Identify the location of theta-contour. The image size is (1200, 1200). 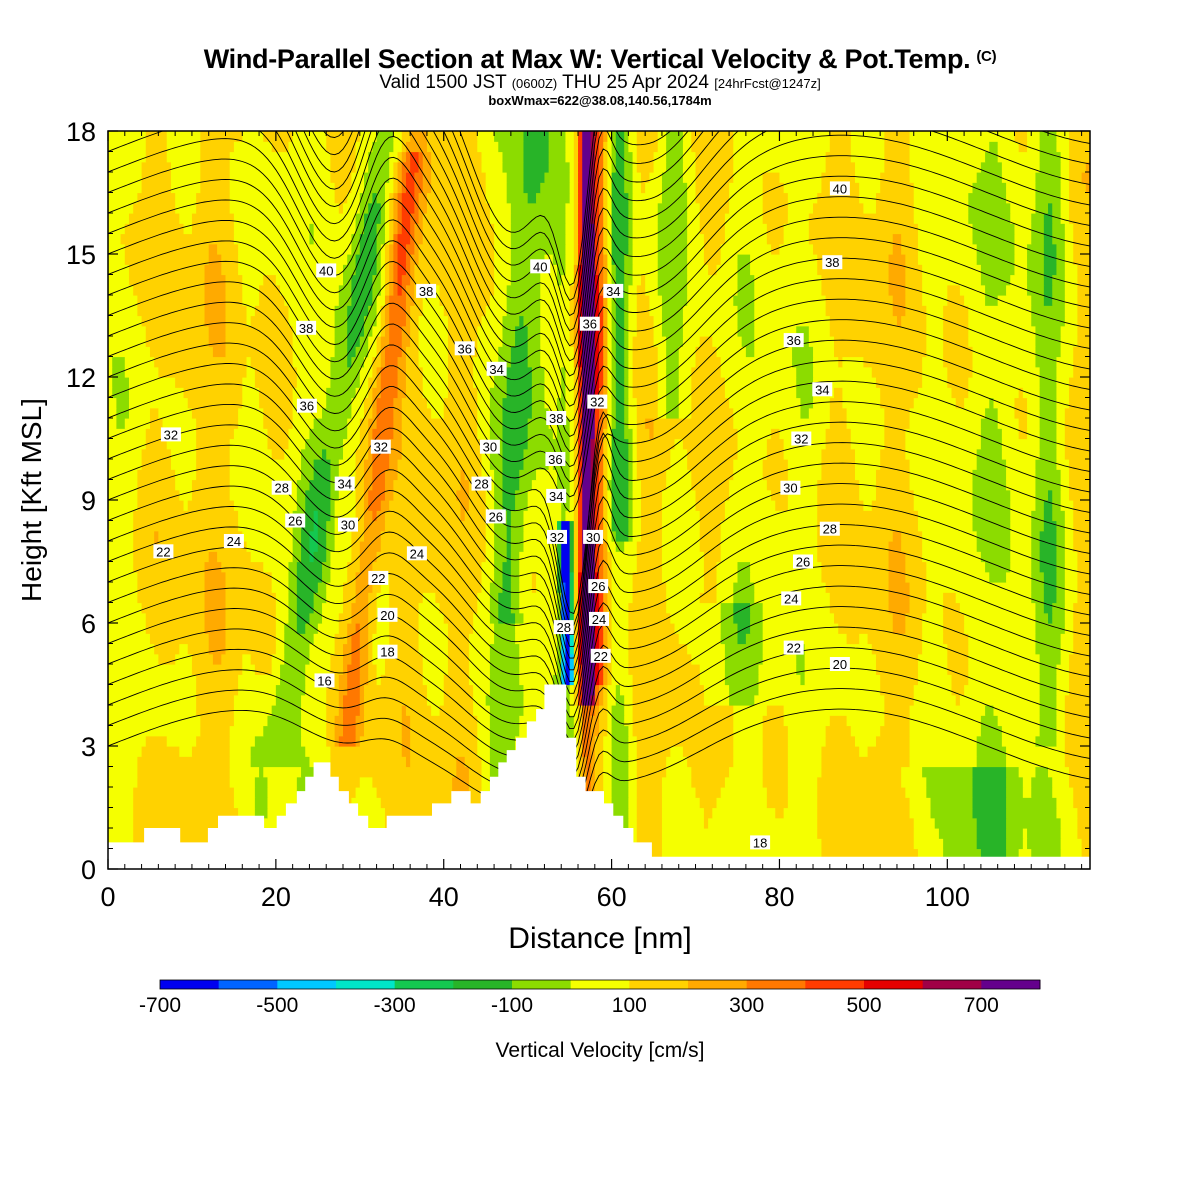
(688, 239).